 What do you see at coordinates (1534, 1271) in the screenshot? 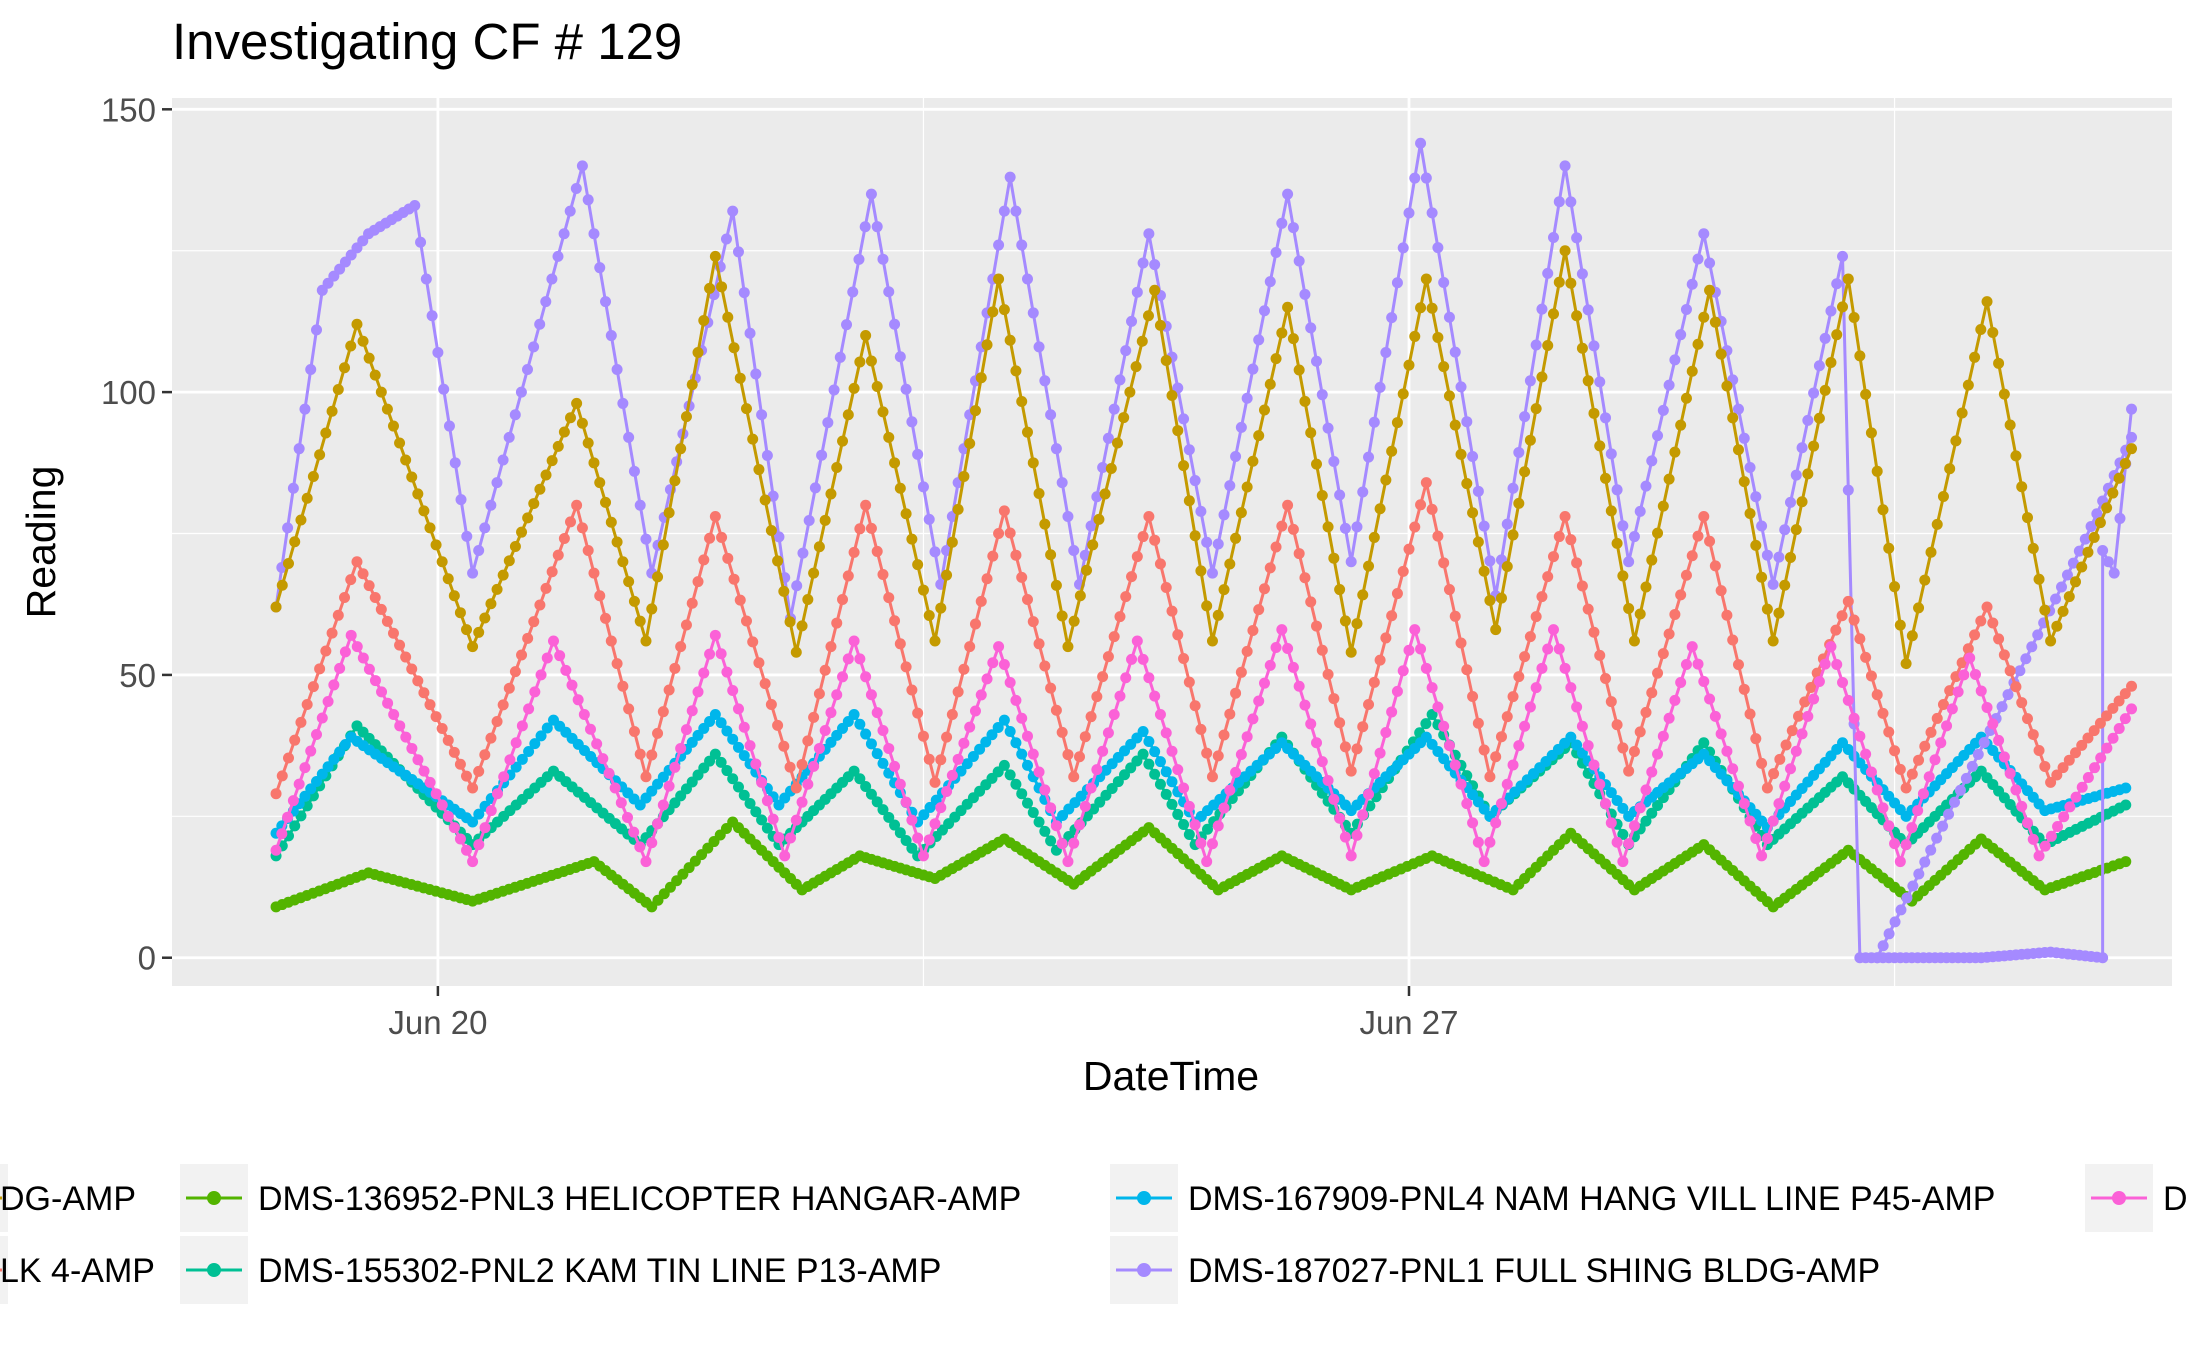
I see `legend-label: DMS-187027-PNL1 FULL SHING BLDG-AMP` at bounding box center [1534, 1271].